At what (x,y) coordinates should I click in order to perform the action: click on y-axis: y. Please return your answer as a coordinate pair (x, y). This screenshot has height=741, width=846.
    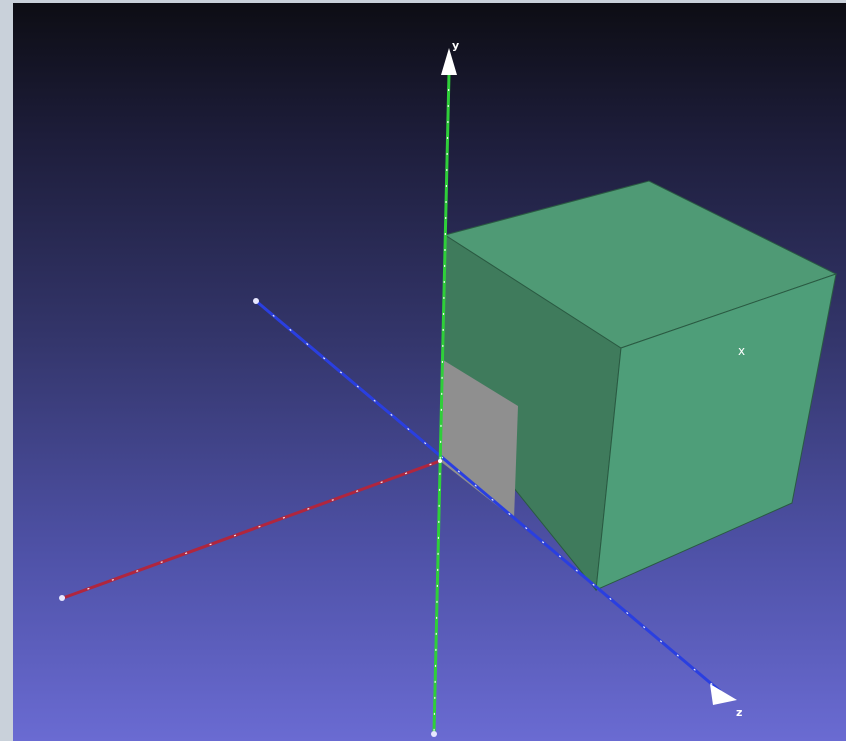
    Looking at the image, I should click on (445, 388).